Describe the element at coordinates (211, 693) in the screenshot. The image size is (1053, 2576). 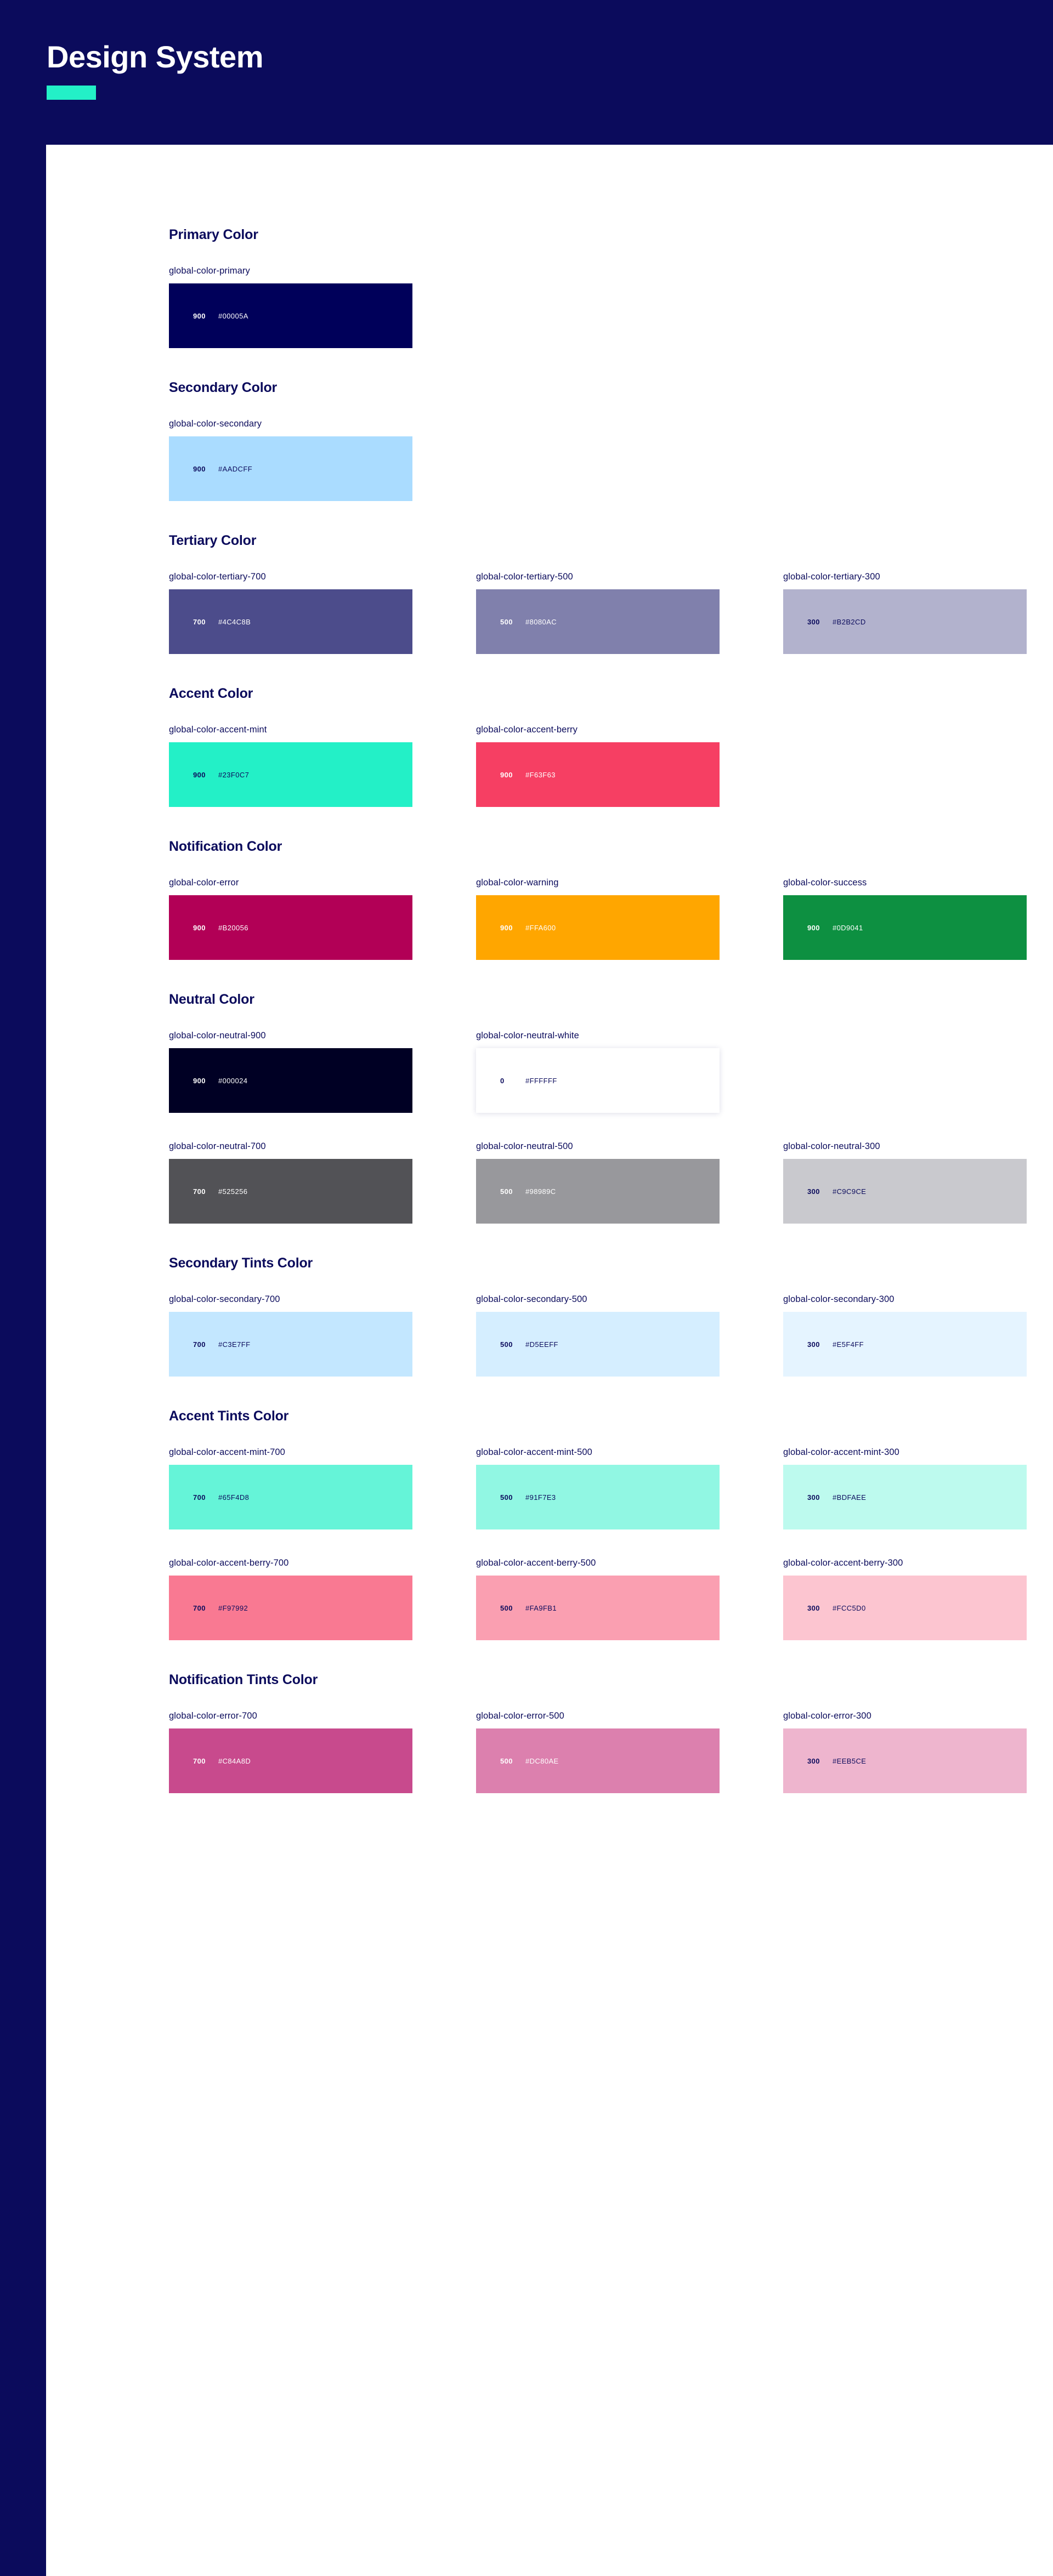
I see `section-title: Accent Color` at that location.